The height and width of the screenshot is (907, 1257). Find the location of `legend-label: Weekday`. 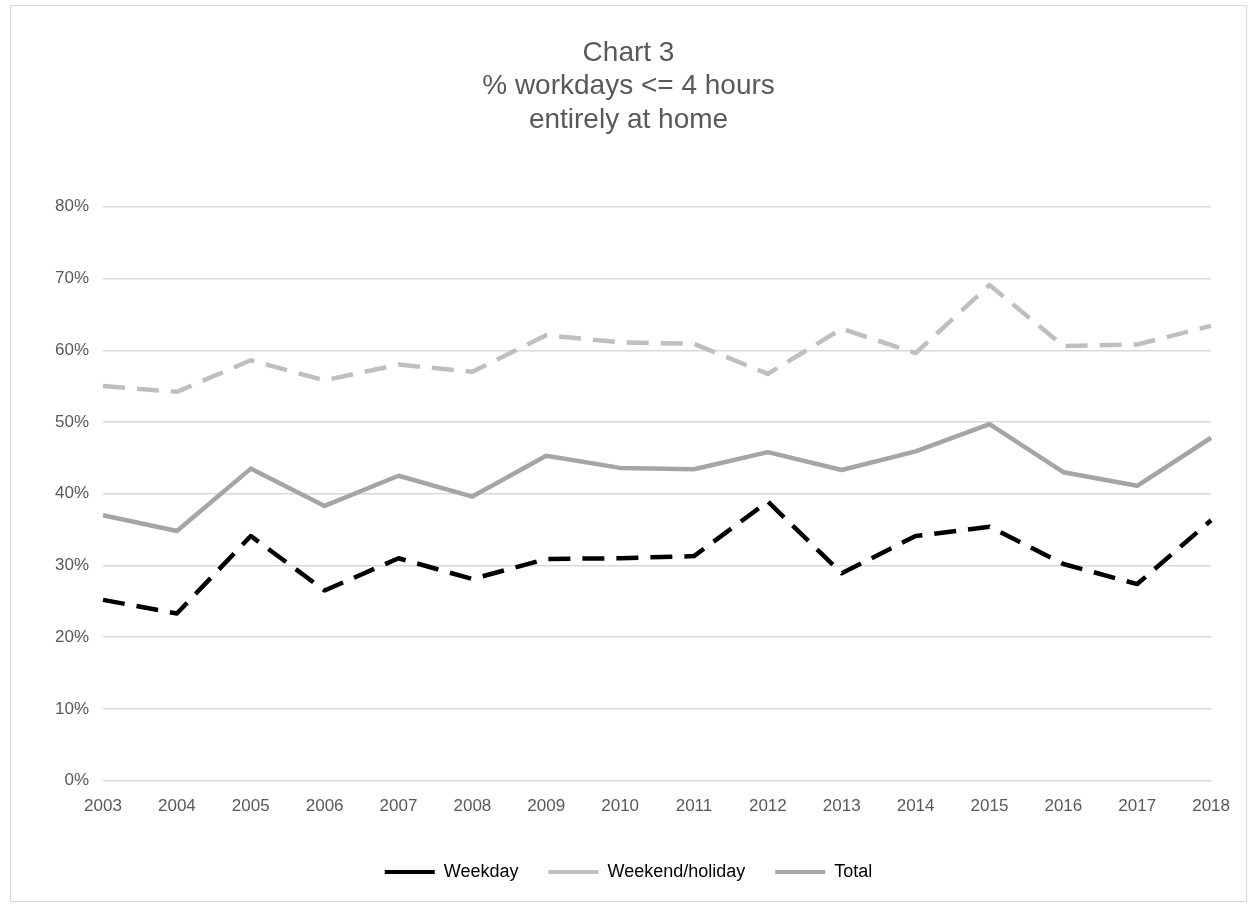

legend-label: Weekday is located at coordinates (481, 870).